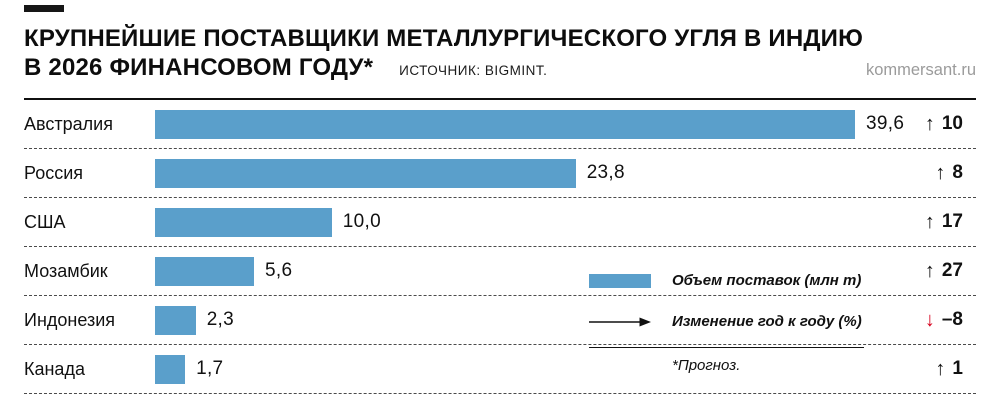 The image size is (1000, 410). Describe the element at coordinates (605, 172) in the screenshot. I see `volume-value: 23,8` at that location.